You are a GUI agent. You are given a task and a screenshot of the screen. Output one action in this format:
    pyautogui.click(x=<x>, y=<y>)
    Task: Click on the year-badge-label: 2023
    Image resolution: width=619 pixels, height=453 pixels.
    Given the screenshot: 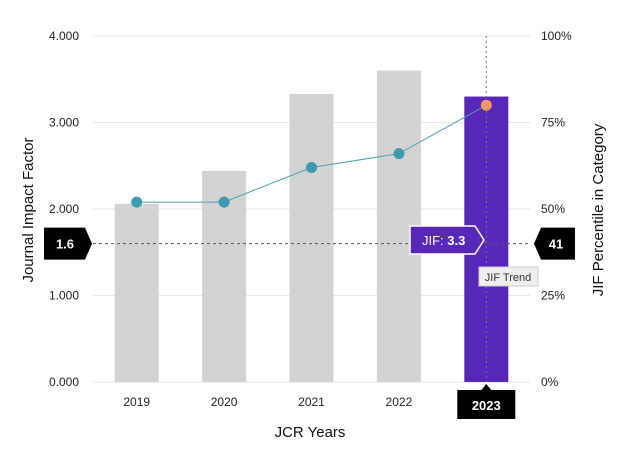 What is the action you would take?
    pyautogui.click(x=486, y=405)
    